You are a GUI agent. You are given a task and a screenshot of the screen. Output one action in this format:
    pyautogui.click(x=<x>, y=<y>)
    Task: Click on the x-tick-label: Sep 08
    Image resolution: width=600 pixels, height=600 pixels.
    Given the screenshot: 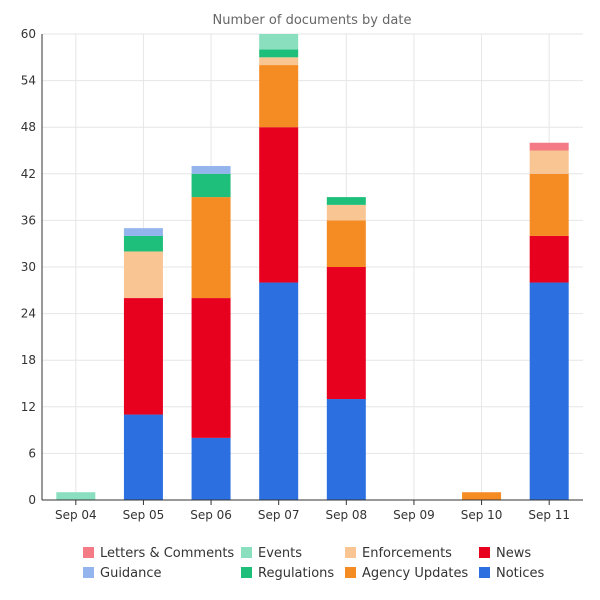 What is the action you would take?
    pyautogui.click(x=346, y=515)
    